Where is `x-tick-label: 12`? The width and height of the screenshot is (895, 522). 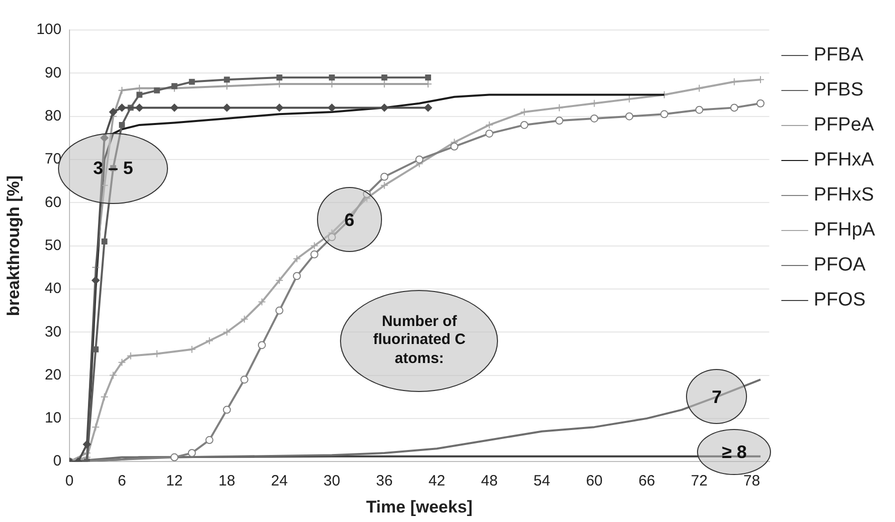 x-tick-label: 12 is located at coordinates (174, 481).